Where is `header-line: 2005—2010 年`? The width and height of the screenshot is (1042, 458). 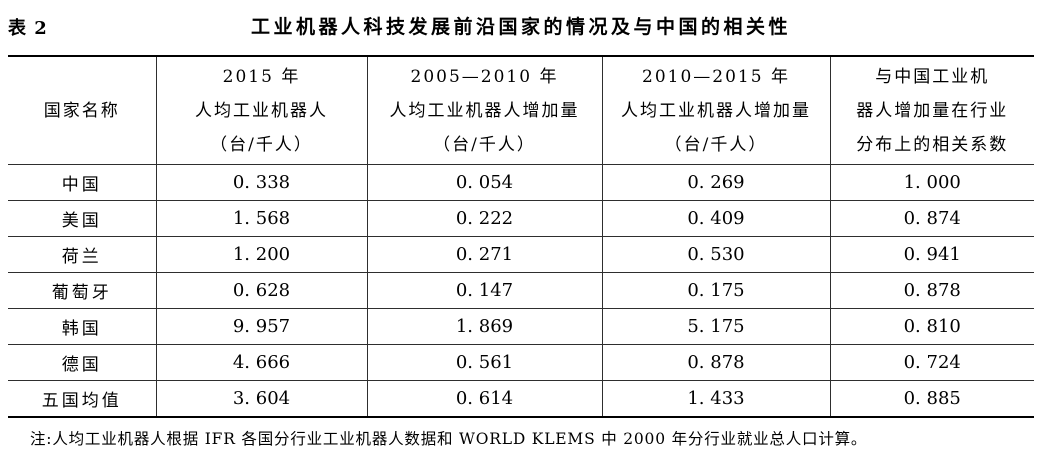
header-line: 2005—2010 年 is located at coordinates (484, 76).